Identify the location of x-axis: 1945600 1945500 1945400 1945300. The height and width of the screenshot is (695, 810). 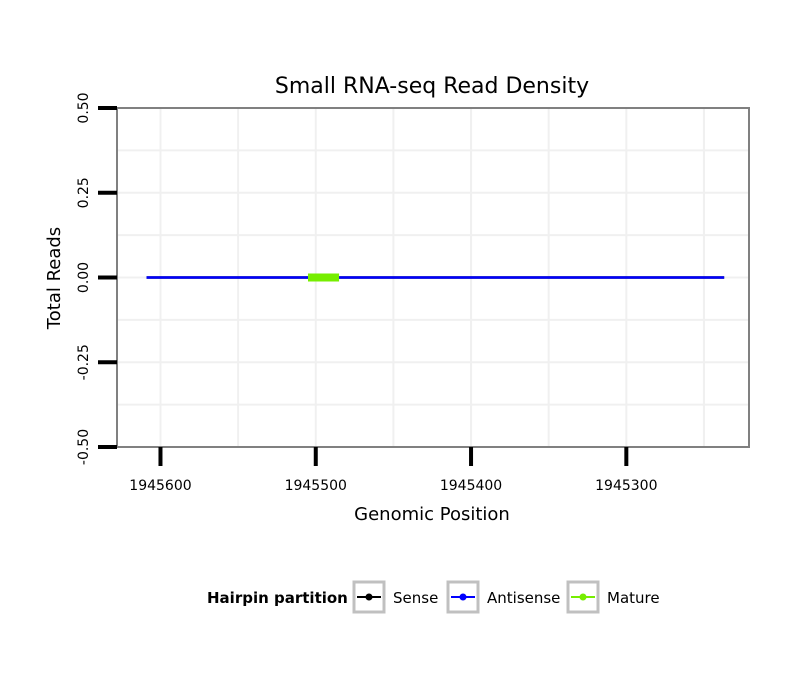
(393, 470).